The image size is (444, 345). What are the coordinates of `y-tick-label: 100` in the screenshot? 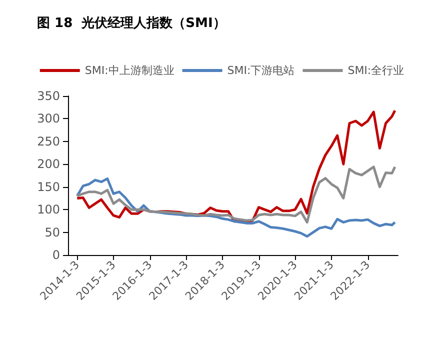 It's located at (48, 209).